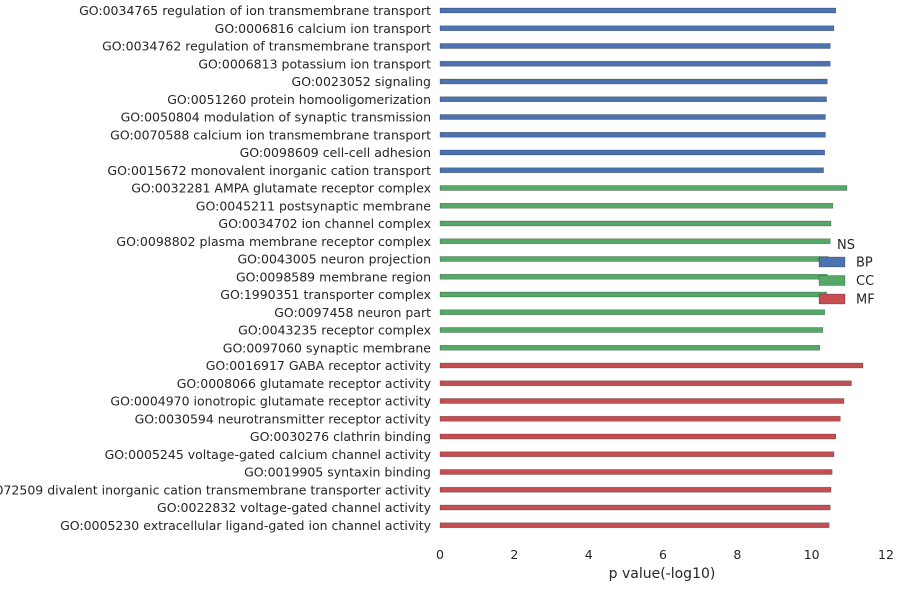 Image resolution: width=900 pixels, height=591 pixels. What do you see at coordinates (319, 365) in the screenshot?
I see `y-tick-label: GO:0016917 GABA receptor activity` at bounding box center [319, 365].